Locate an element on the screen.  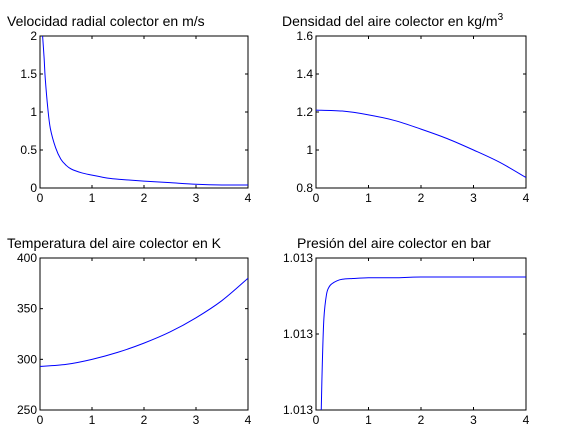
y-tick-label: 250 is located at coordinates (27, 410).